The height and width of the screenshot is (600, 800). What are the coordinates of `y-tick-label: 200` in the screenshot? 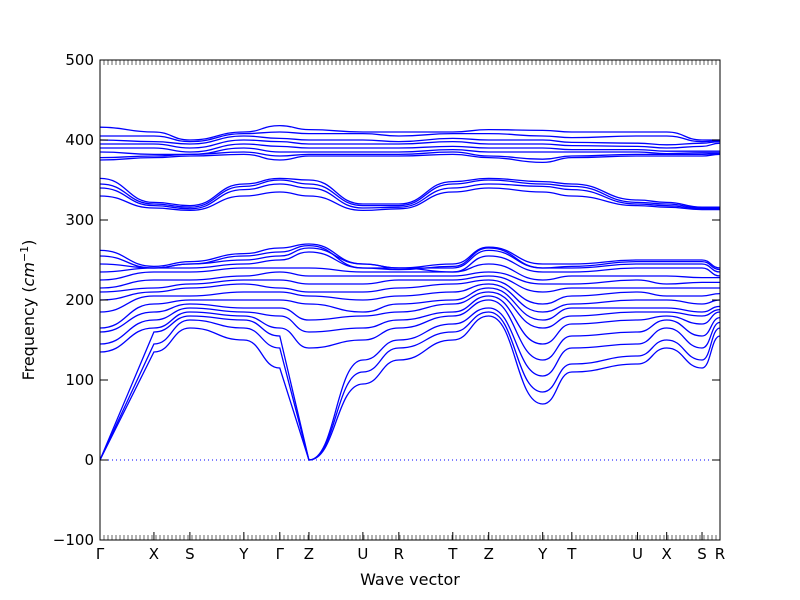 It's located at (79, 300).